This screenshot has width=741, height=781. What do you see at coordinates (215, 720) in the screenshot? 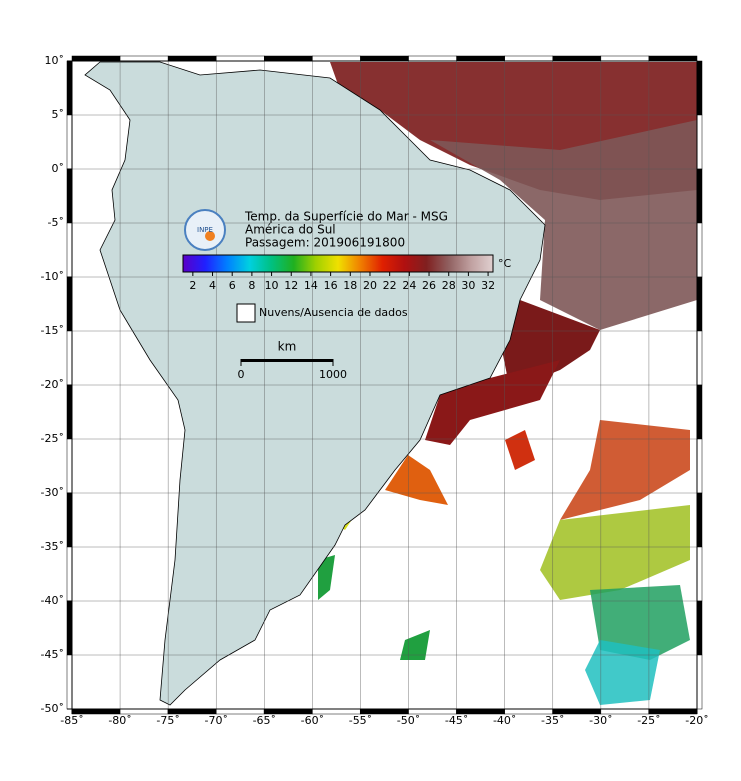
I see `x-tick-label: -70˚` at bounding box center [215, 720].